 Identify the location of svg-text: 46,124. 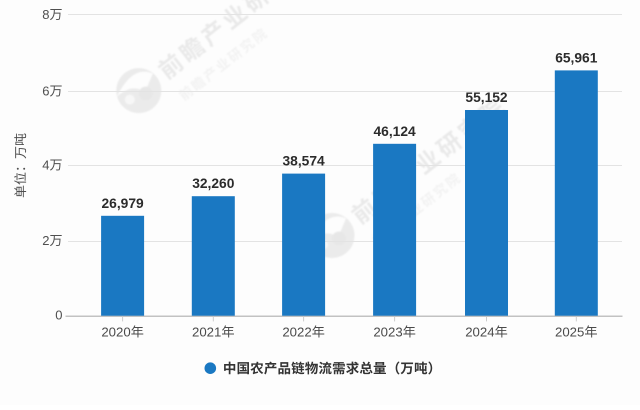
(394, 131).